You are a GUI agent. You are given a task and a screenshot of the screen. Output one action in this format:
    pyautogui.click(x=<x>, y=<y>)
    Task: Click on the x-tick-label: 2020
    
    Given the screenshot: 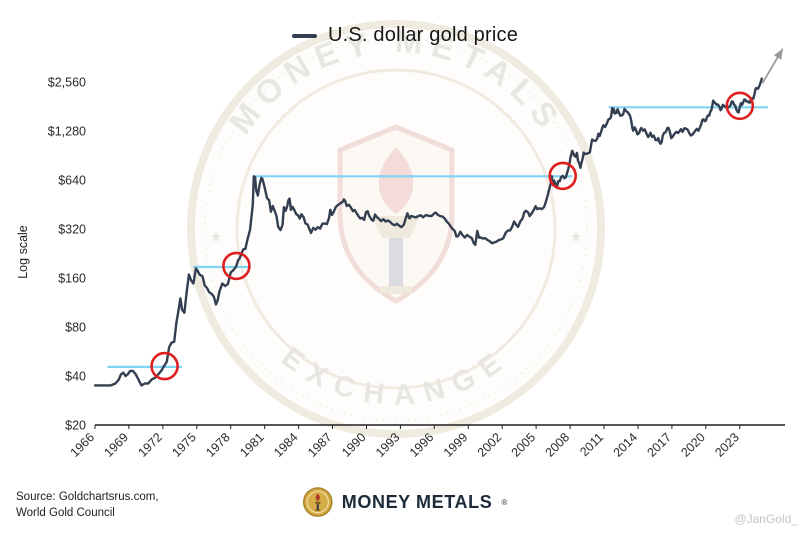 What is the action you would take?
    pyautogui.click(x=693, y=445)
    